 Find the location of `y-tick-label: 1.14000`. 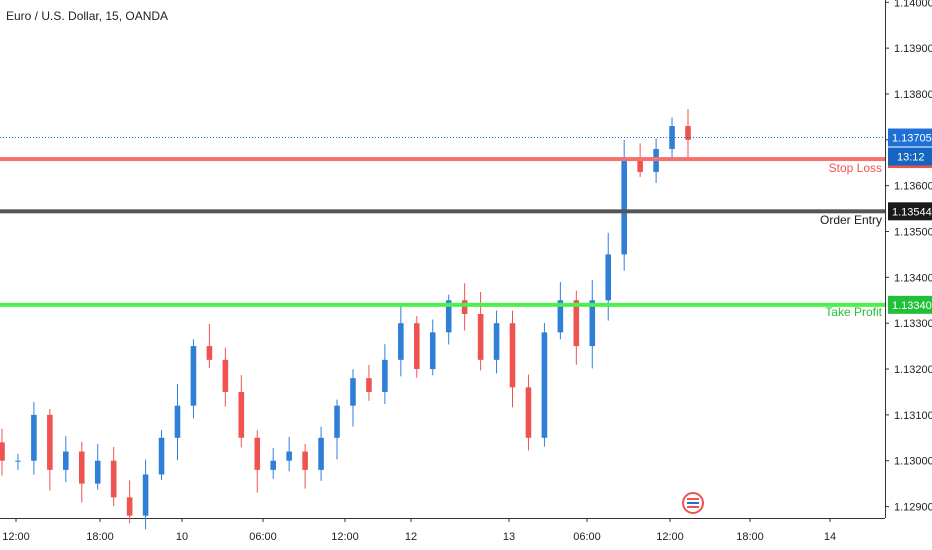

y-tick-label: 1.14000 is located at coordinates (913, 4).